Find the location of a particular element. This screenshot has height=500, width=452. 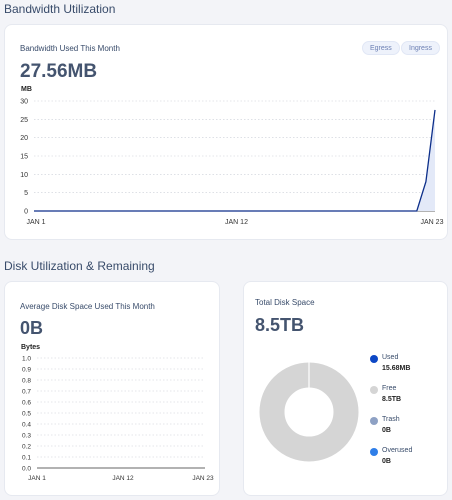

y-tick-label: 25 is located at coordinates (24, 120).